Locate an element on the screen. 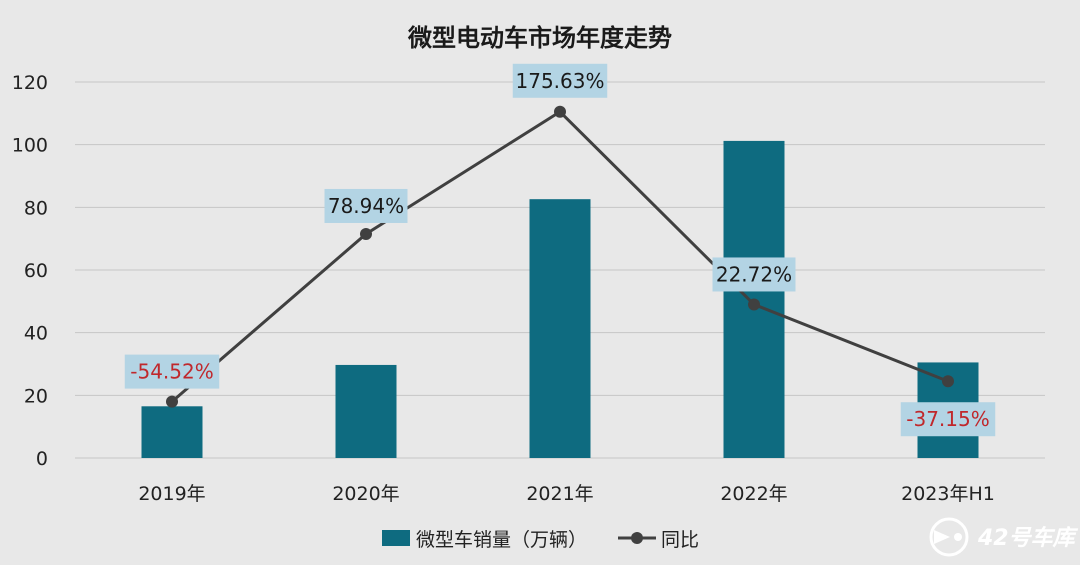  y-tick-label: 80 is located at coordinates (36, 208).